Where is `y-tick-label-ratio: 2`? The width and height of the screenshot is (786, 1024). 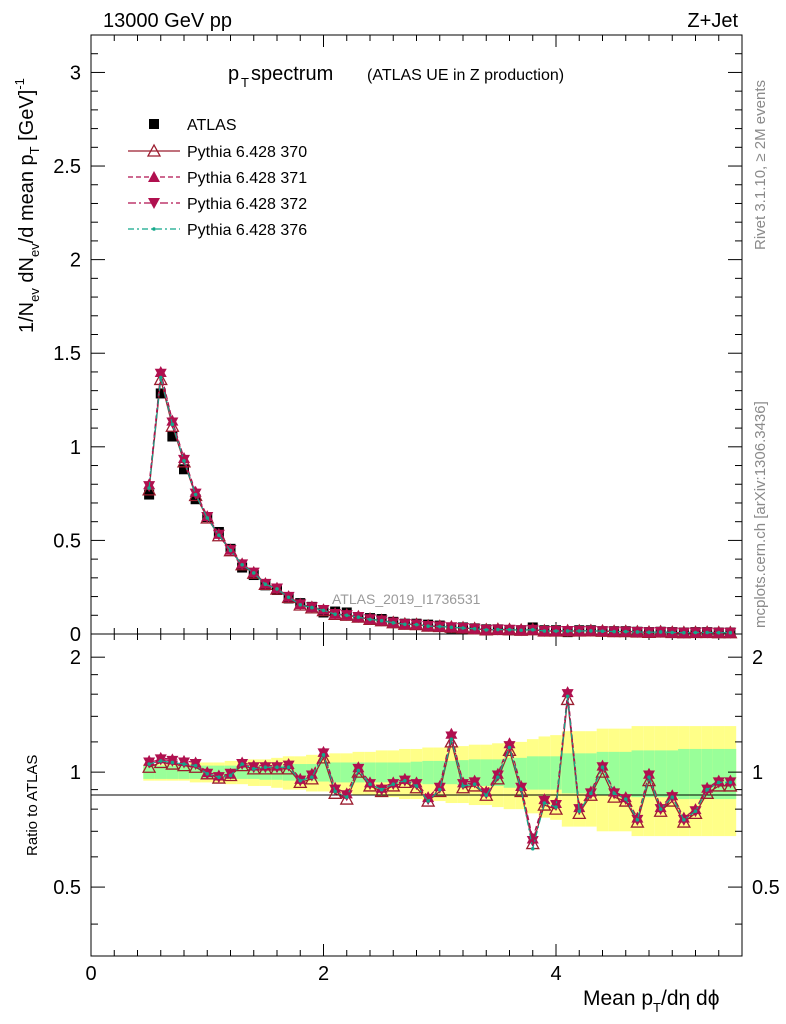 y-tick-label-ratio: 2 is located at coordinates (75, 658).